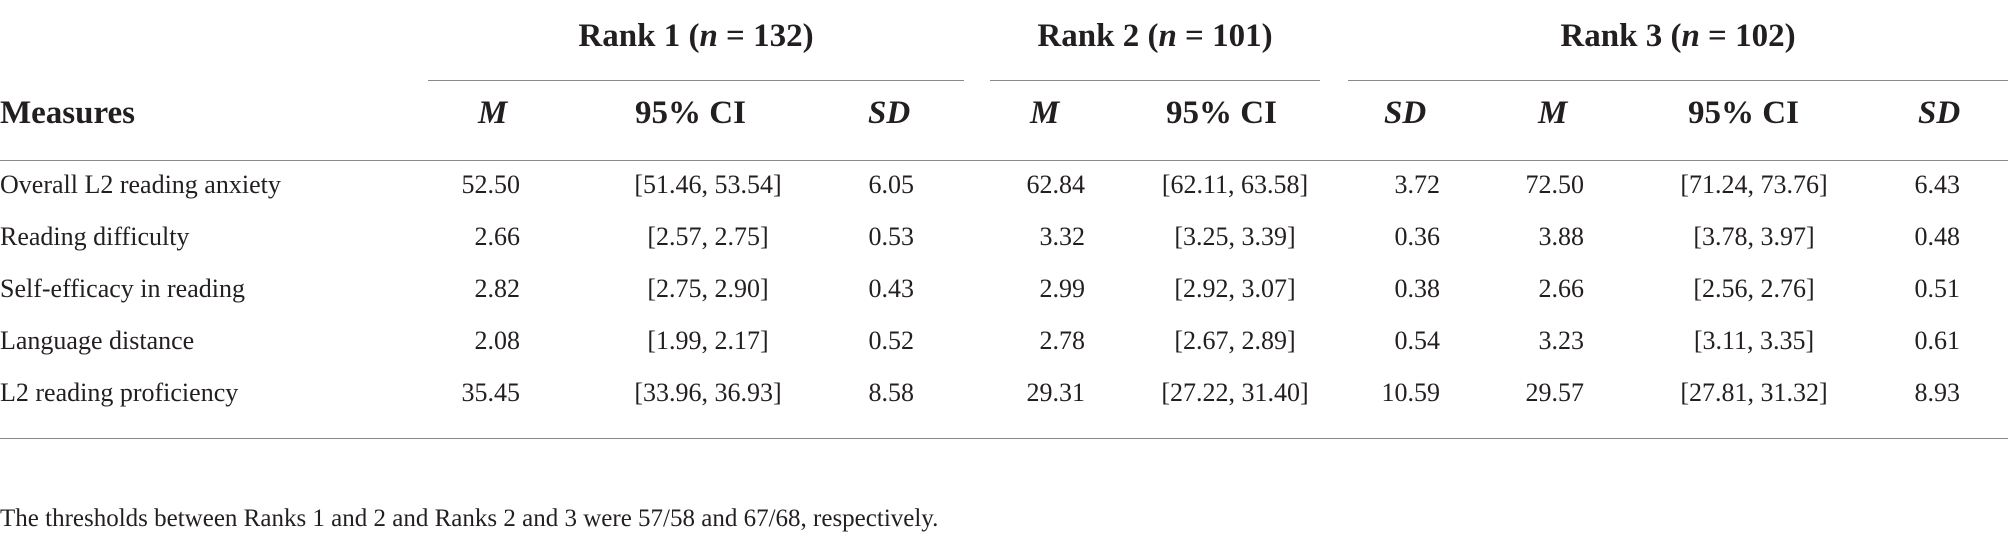  Describe the element at coordinates (690, 113) in the screenshot. I see `column-header-r1-ci: 95% CI` at that location.